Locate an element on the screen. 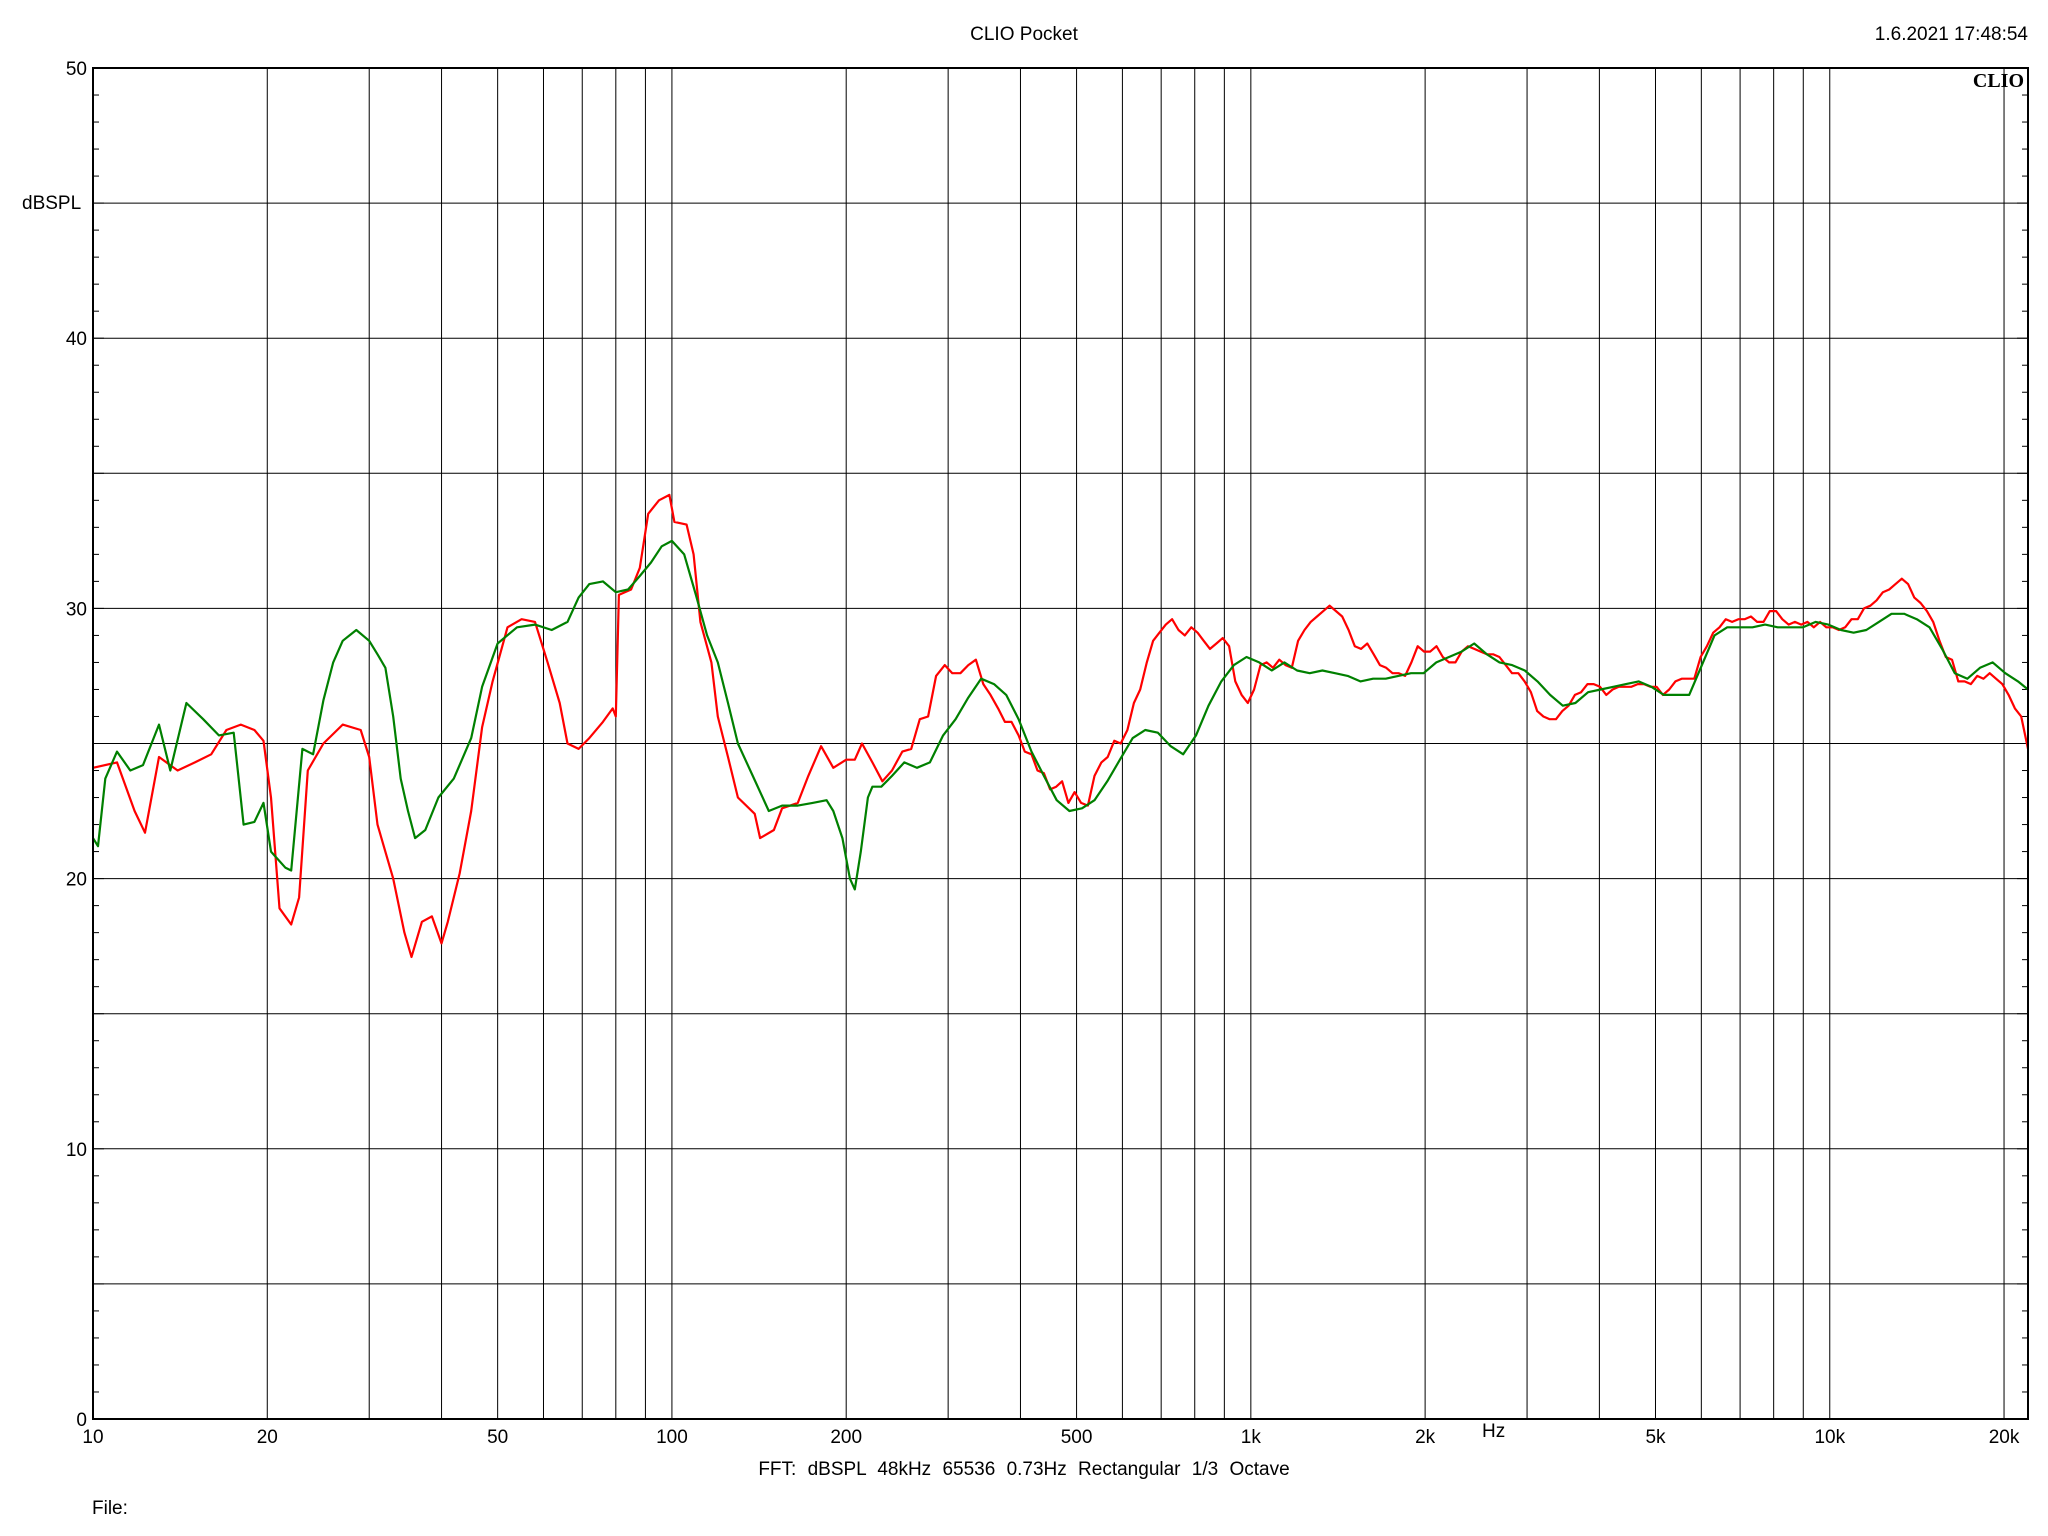  x-tick-label: 50 is located at coordinates (497, 1437).